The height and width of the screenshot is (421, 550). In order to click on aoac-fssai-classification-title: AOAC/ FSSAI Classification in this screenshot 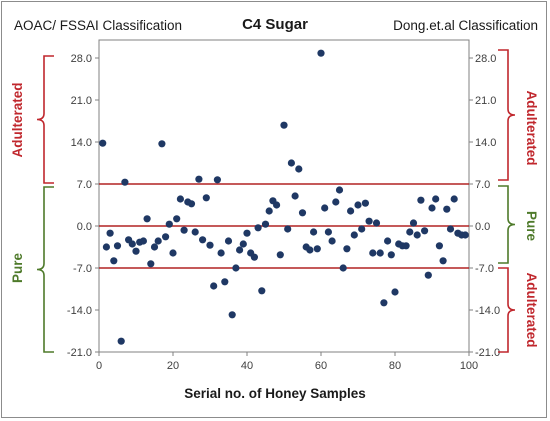, I will do `click(98, 25)`.